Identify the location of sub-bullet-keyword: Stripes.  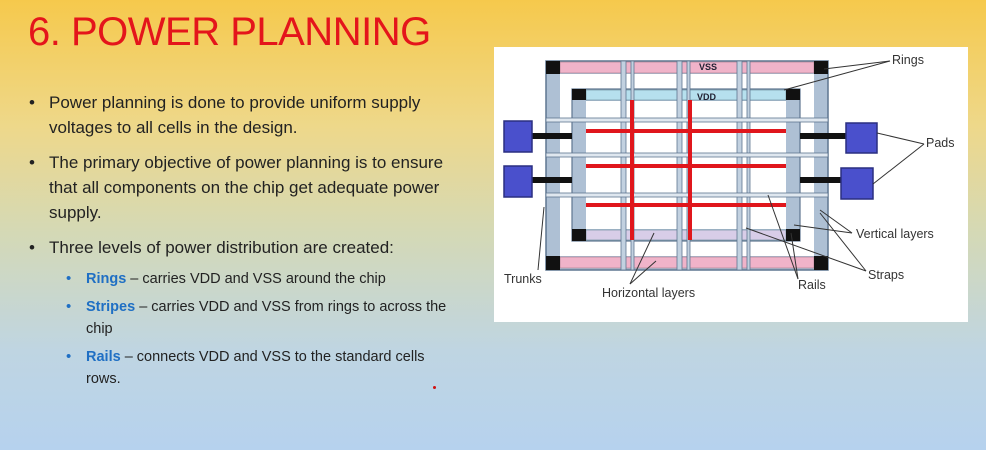
(111, 307).